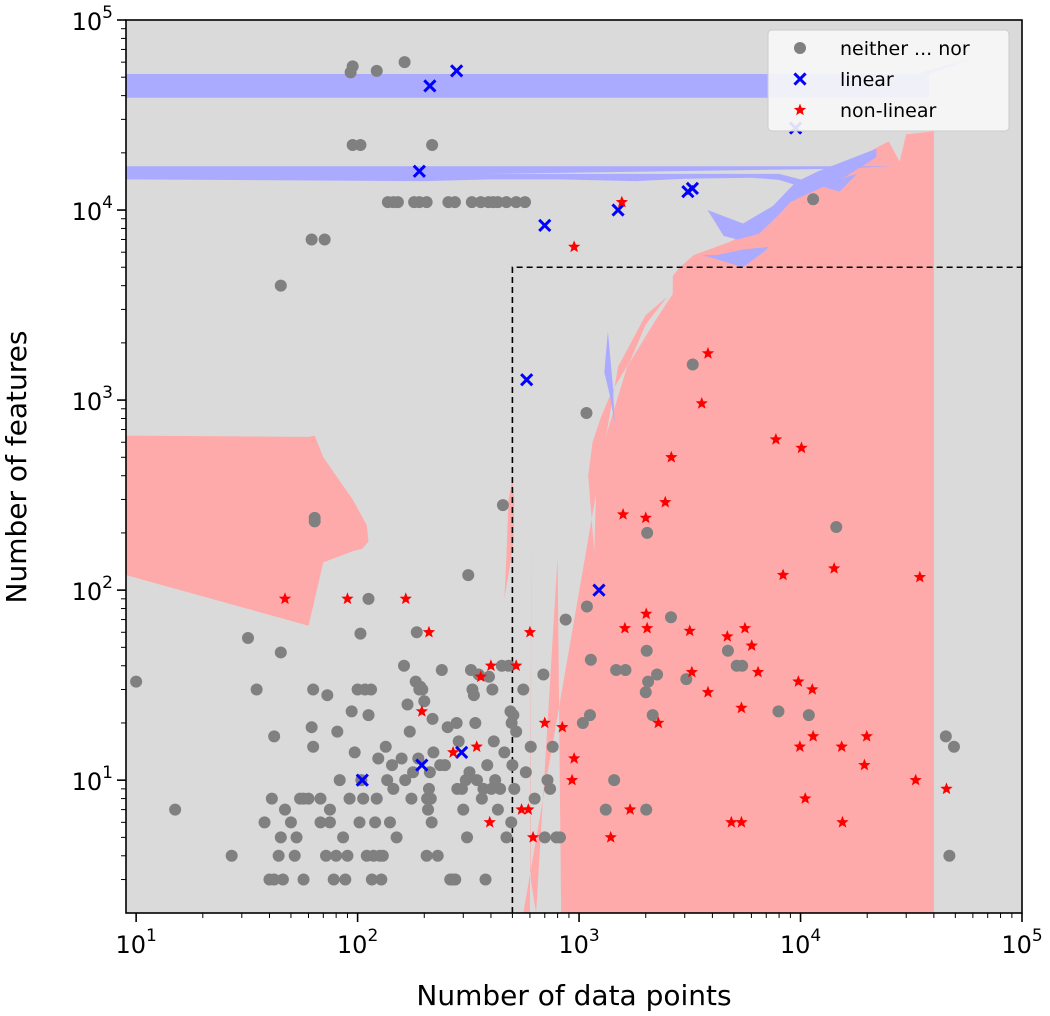  What do you see at coordinates (888, 111) in the screenshot?
I see `legend-label: non-linear` at bounding box center [888, 111].